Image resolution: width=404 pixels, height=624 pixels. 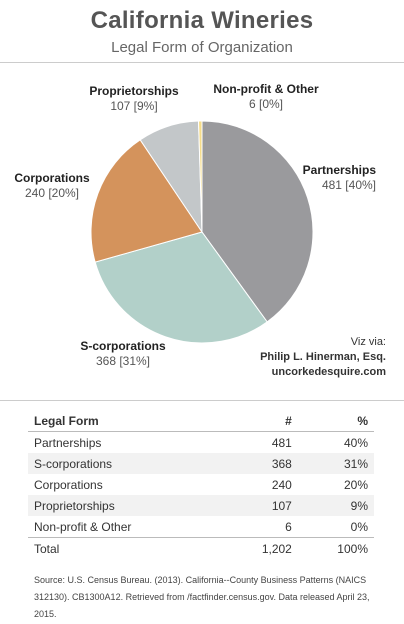 What do you see at coordinates (68, 484) in the screenshot?
I see `row-label: Corporations` at bounding box center [68, 484].